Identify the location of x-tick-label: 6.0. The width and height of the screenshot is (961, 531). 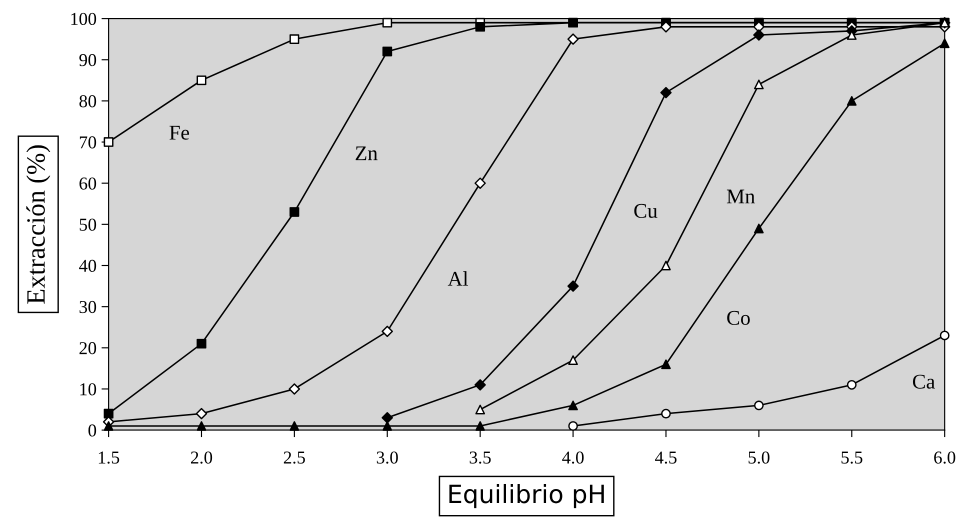
(945, 457).